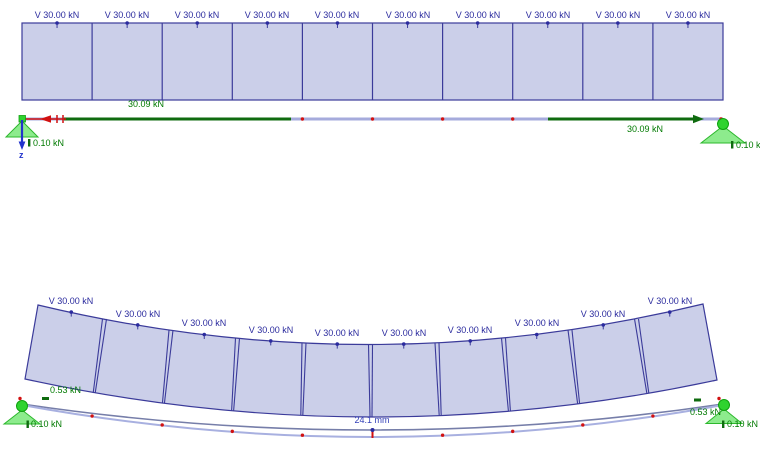 The image size is (760, 457). I want to click on support-left-icon, so click(22, 417).